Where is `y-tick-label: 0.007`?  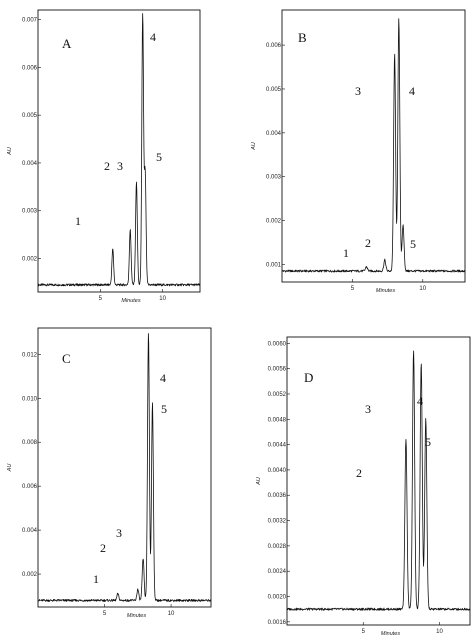 y-tick-label: 0.007 is located at coordinates (30, 21).